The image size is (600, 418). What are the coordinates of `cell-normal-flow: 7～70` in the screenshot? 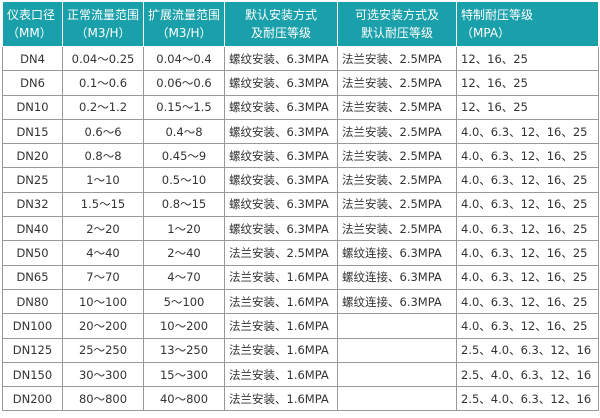 It's located at (103, 277).